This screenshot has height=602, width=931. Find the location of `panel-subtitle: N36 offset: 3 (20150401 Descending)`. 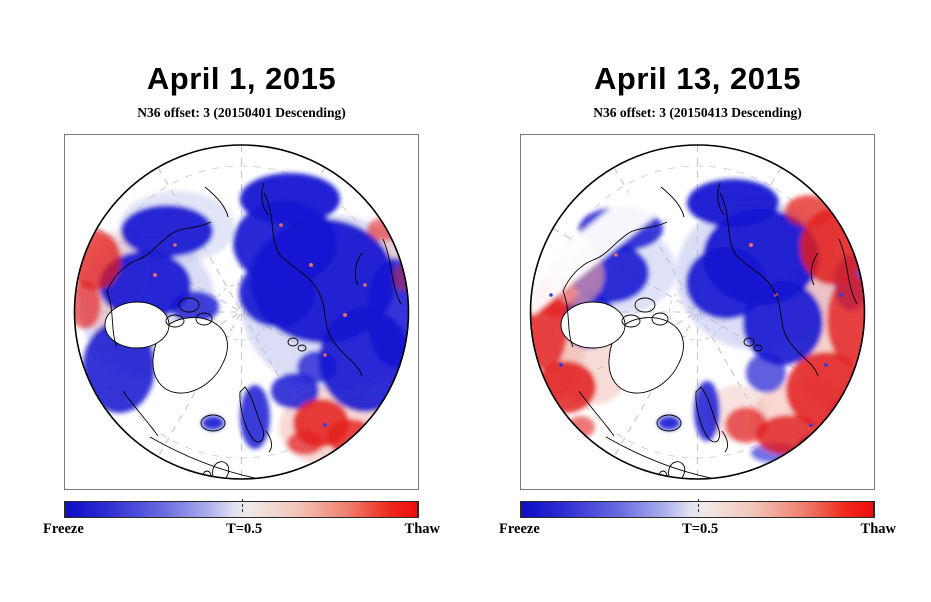

panel-subtitle: N36 offset: 3 (20150401 Descending) is located at coordinates (241, 112).